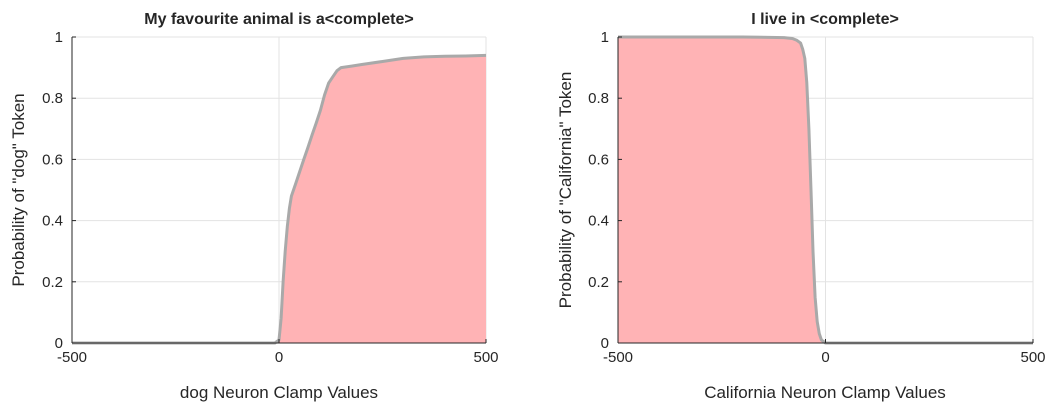 The height and width of the screenshot is (405, 1052). I want to click on chart-title: I live in <complete>, so click(825, 19).